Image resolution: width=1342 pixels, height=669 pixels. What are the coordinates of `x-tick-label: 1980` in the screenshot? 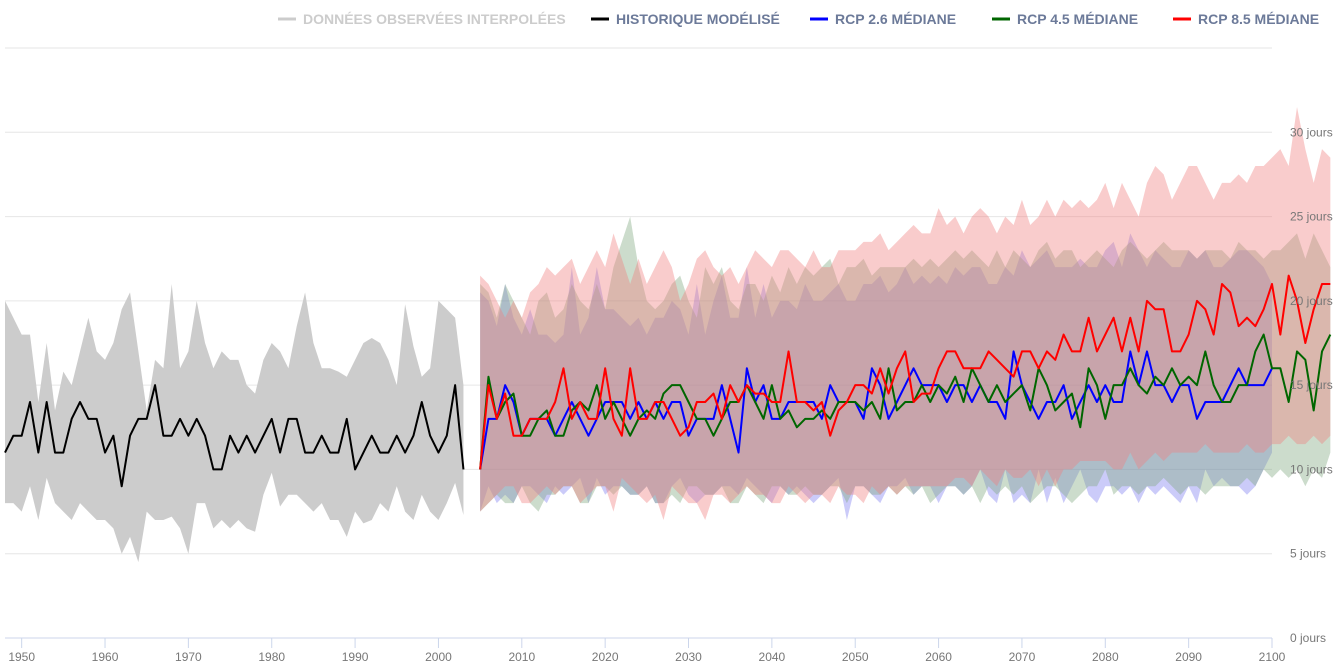 It's located at (271, 657).